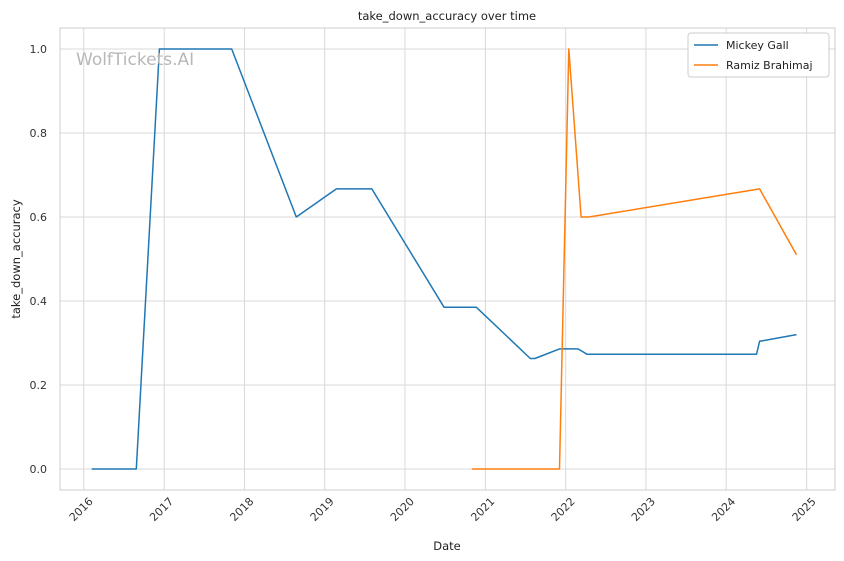  What do you see at coordinates (39, 469) in the screenshot?
I see `y-tick-label: 0.0` at bounding box center [39, 469].